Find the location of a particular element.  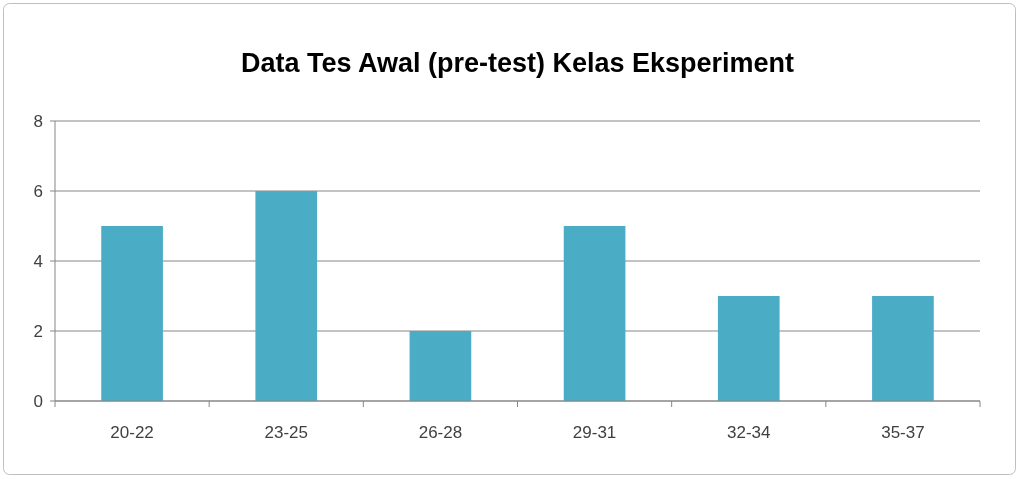

x-tick-label: 35-37 is located at coordinates (903, 432).